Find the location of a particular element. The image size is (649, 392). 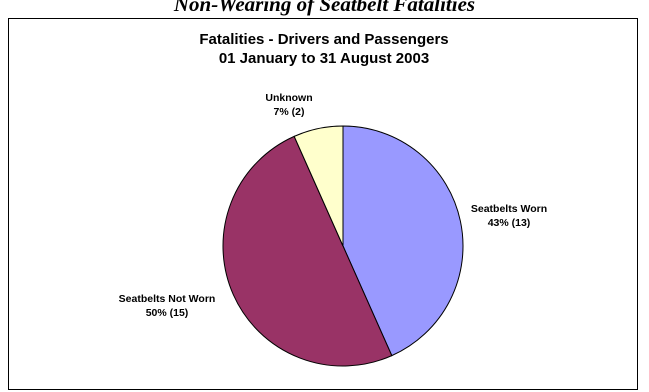

pie-slice-unknown is located at coordinates (318, 186).